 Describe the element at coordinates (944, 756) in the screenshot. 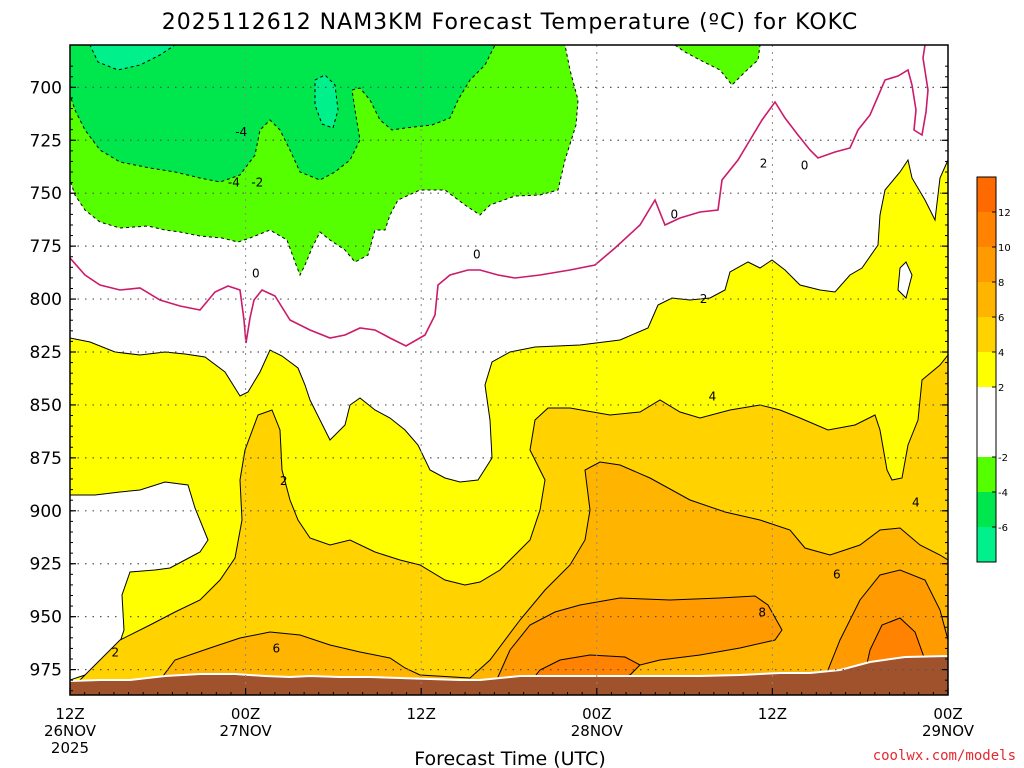

I see `credit-text: coolwx.com/models` at that location.